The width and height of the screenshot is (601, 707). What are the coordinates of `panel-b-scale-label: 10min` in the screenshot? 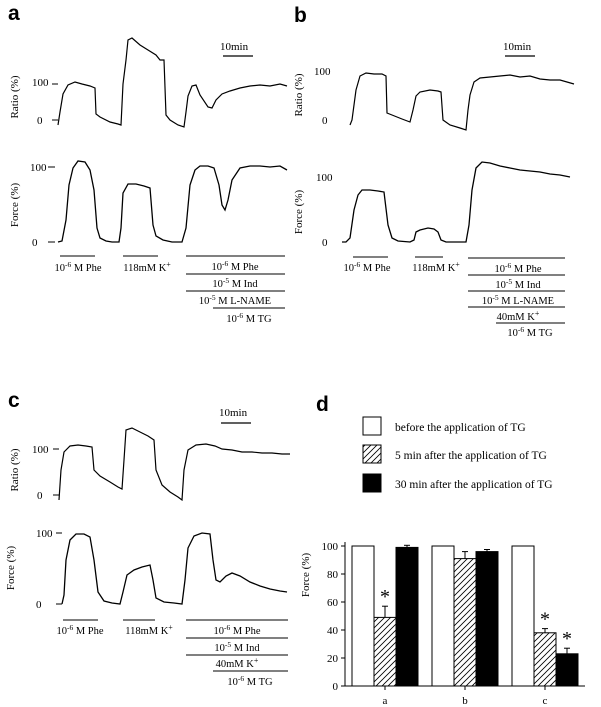 It's located at (517, 47).